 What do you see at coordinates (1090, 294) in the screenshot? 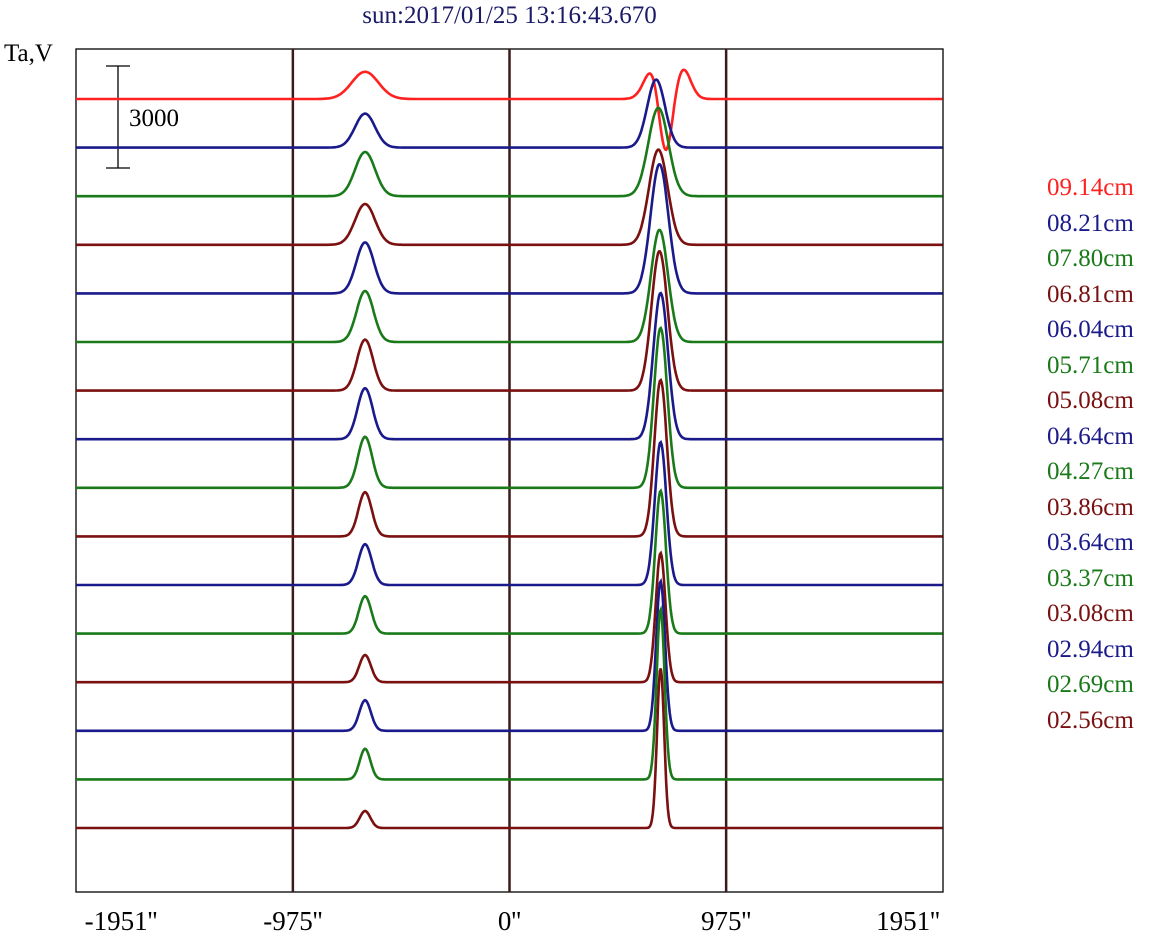
I see `legend-entry: 06.81cm` at bounding box center [1090, 294].